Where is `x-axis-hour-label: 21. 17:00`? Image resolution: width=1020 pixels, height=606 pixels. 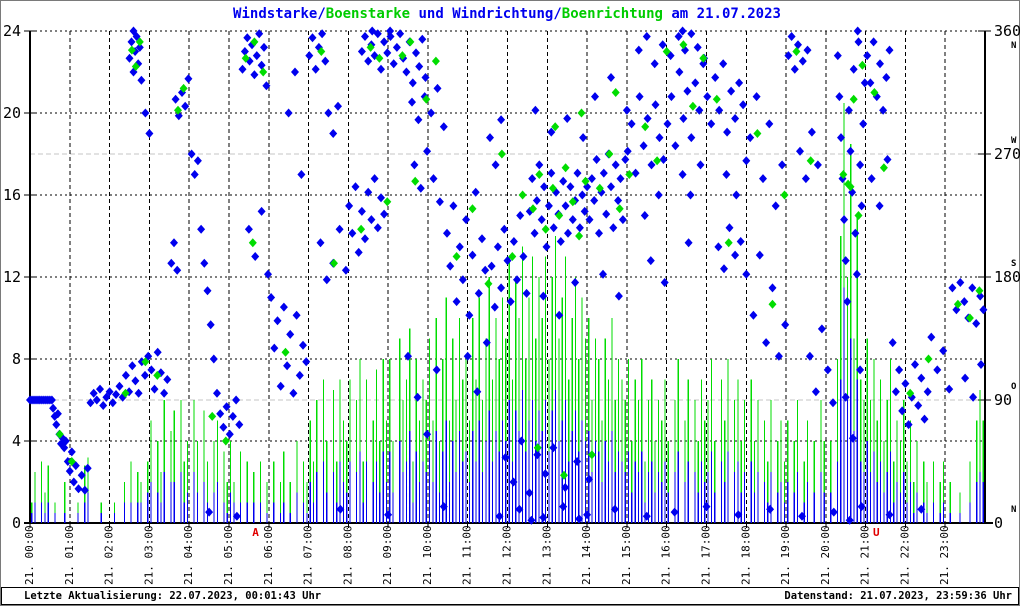
x-axis-hour-label: 21. 17:00 is located at coordinates (705, 555).